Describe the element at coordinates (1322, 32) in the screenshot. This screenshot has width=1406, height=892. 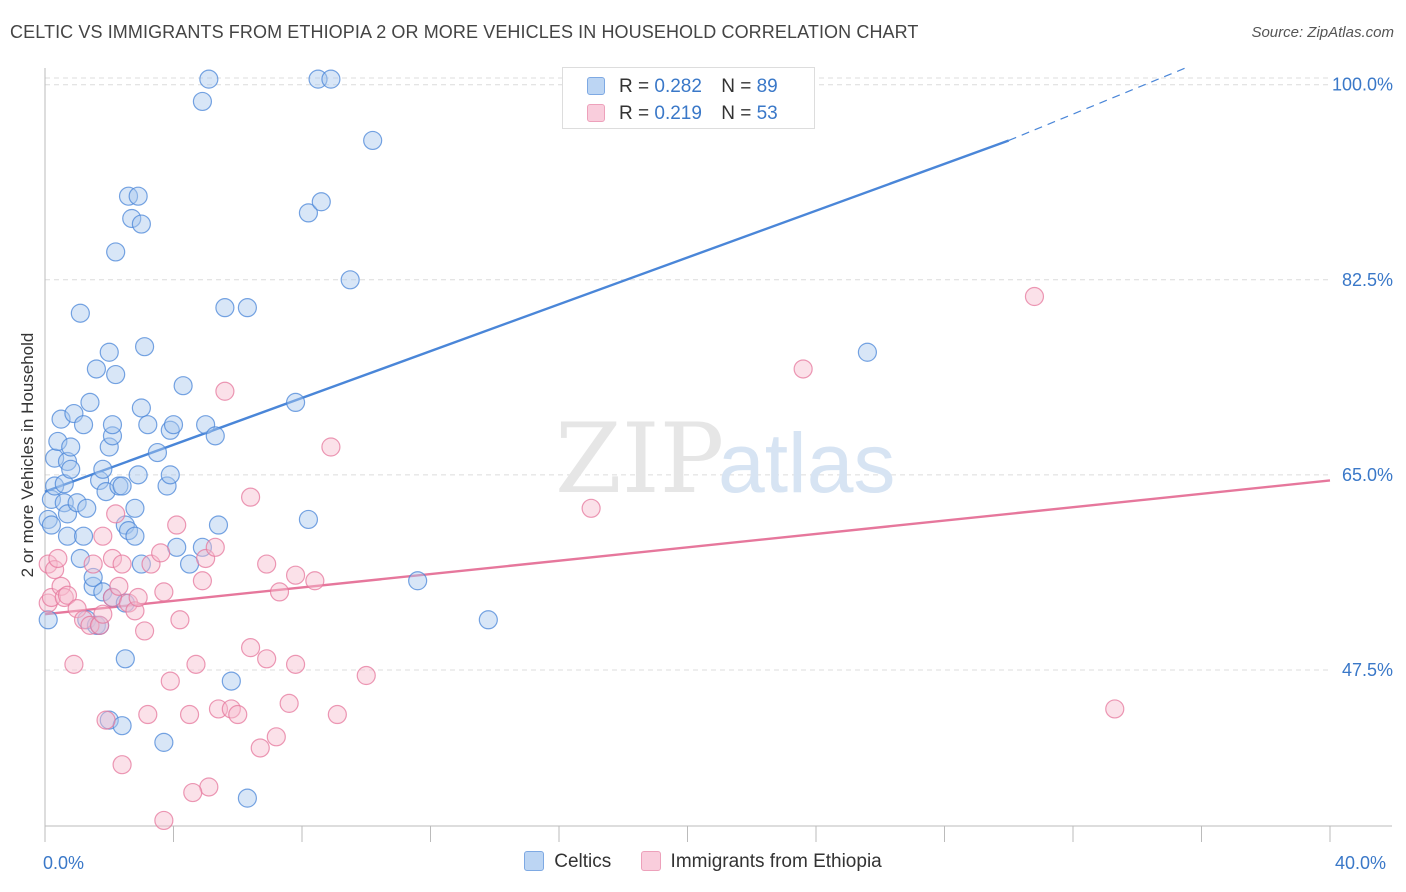
I see `chart-source: Source: ZipAtlas.com` at that location.